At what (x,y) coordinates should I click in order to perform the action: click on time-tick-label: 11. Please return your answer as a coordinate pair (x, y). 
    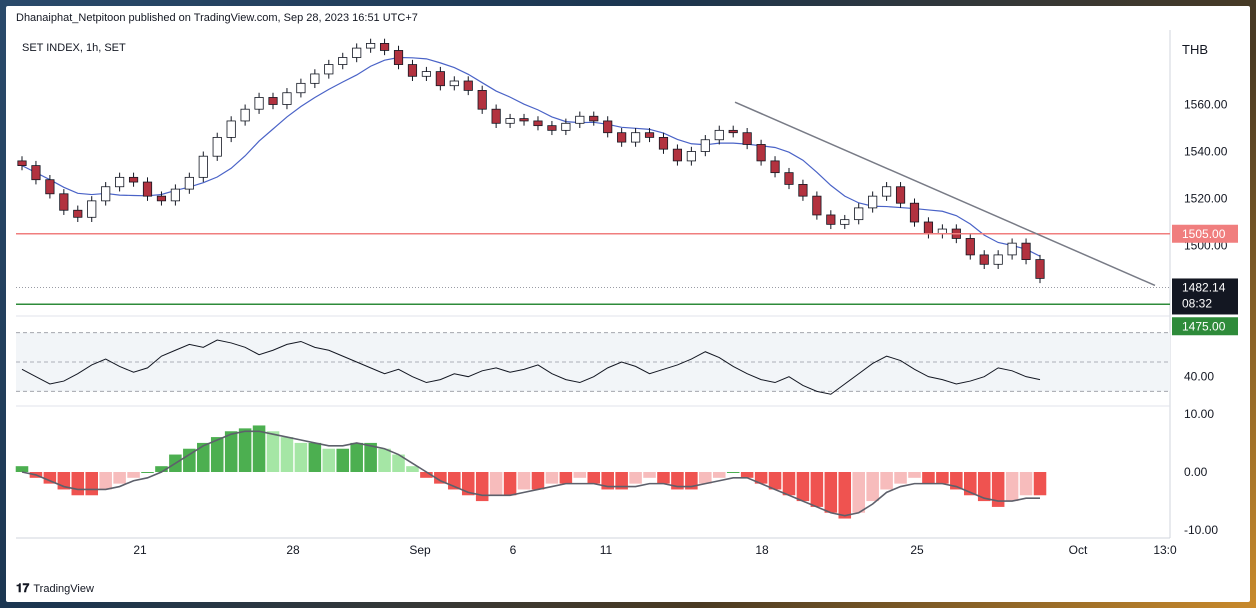
    Looking at the image, I should click on (606, 550).